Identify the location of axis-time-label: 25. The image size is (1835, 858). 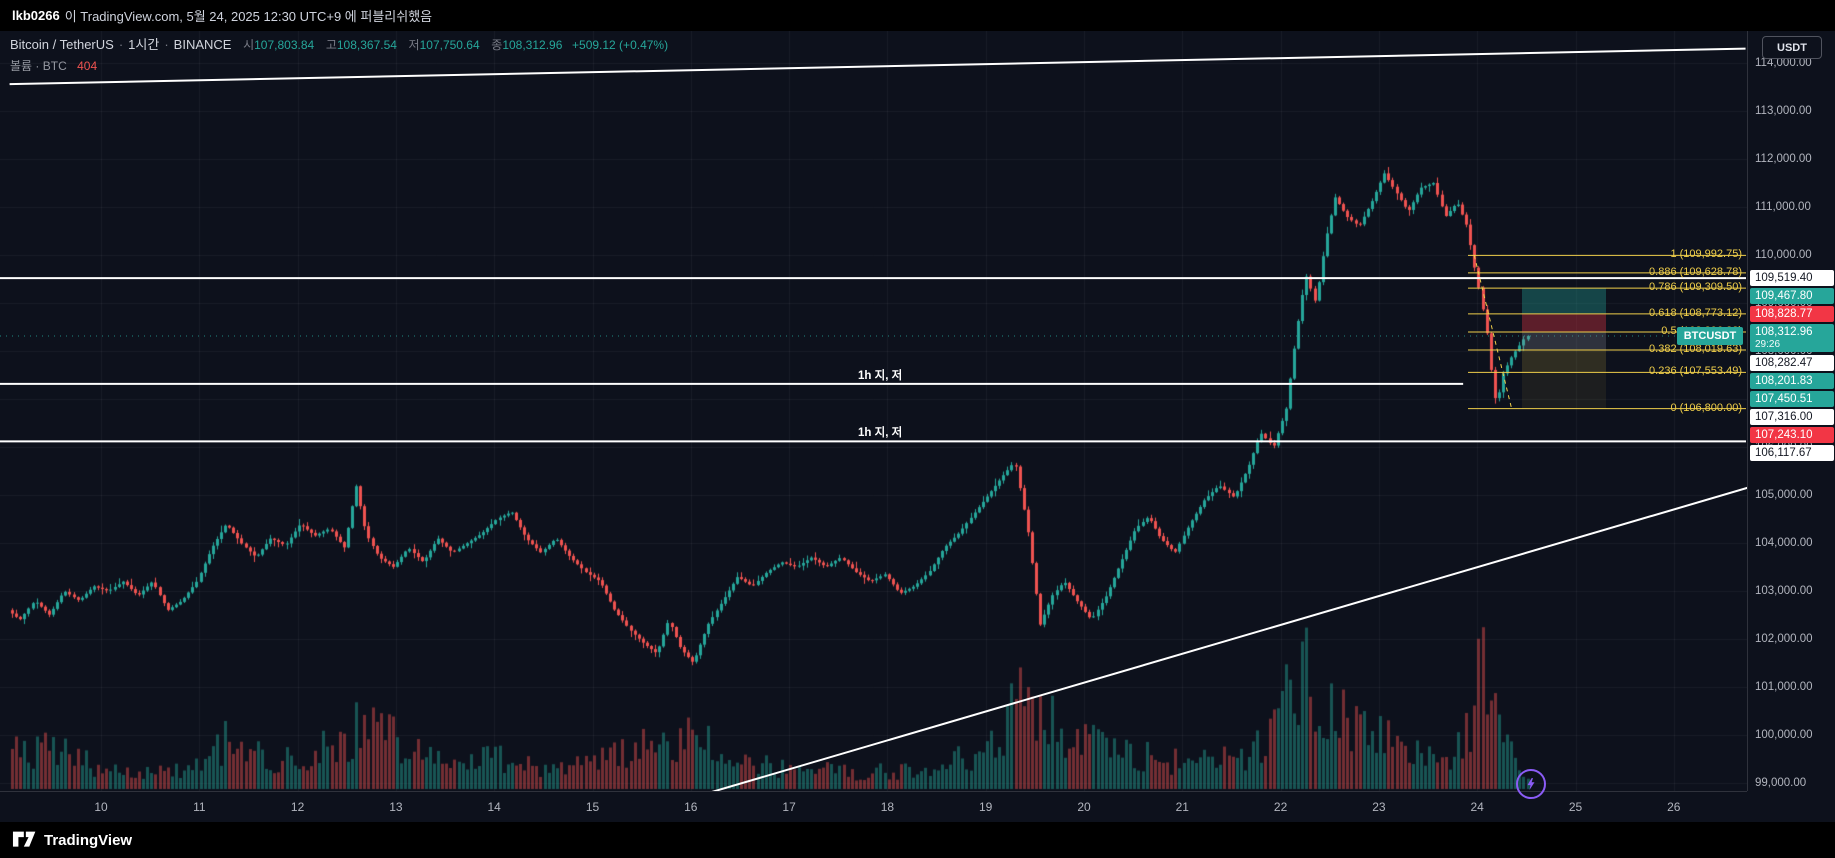
(1575, 807).